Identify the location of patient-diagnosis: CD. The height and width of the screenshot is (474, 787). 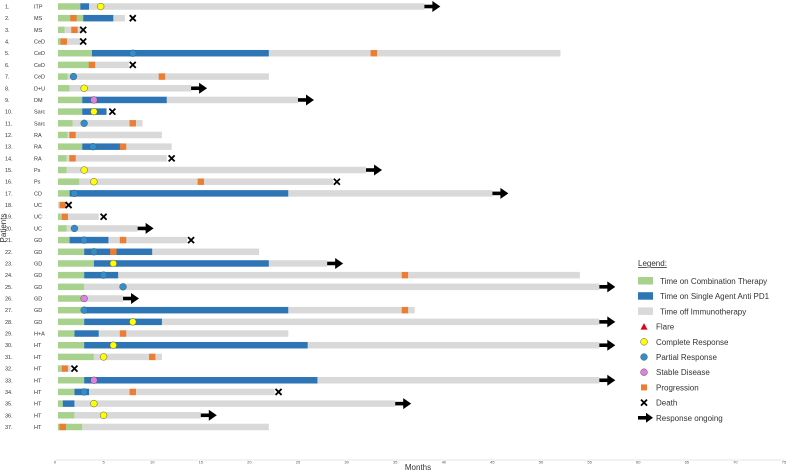
(38, 194).